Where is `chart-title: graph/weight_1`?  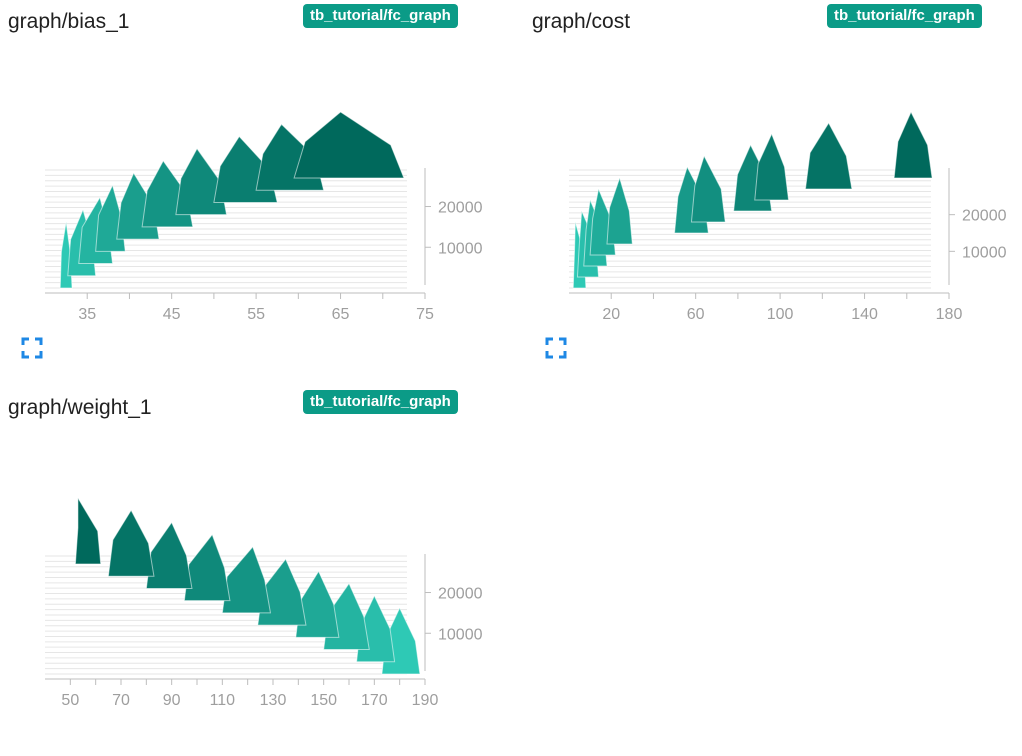 chart-title: graph/weight_1 is located at coordinates (80, 407).